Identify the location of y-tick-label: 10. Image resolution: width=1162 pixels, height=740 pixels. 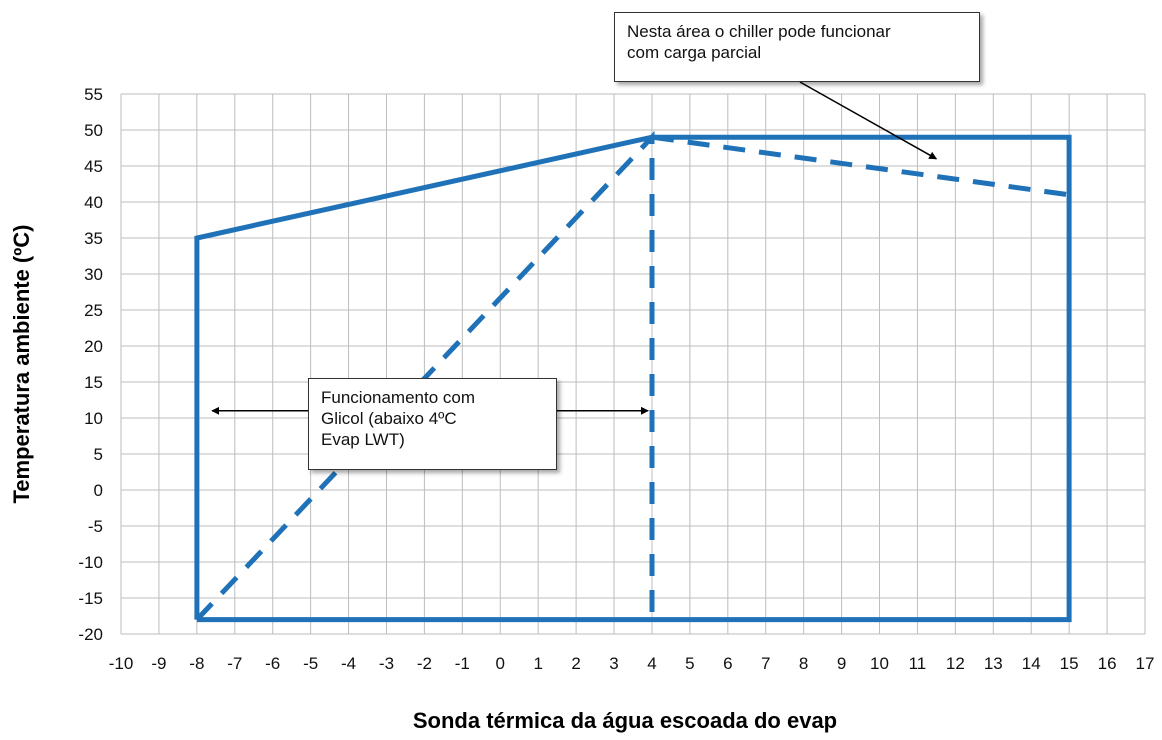
(93, 418).